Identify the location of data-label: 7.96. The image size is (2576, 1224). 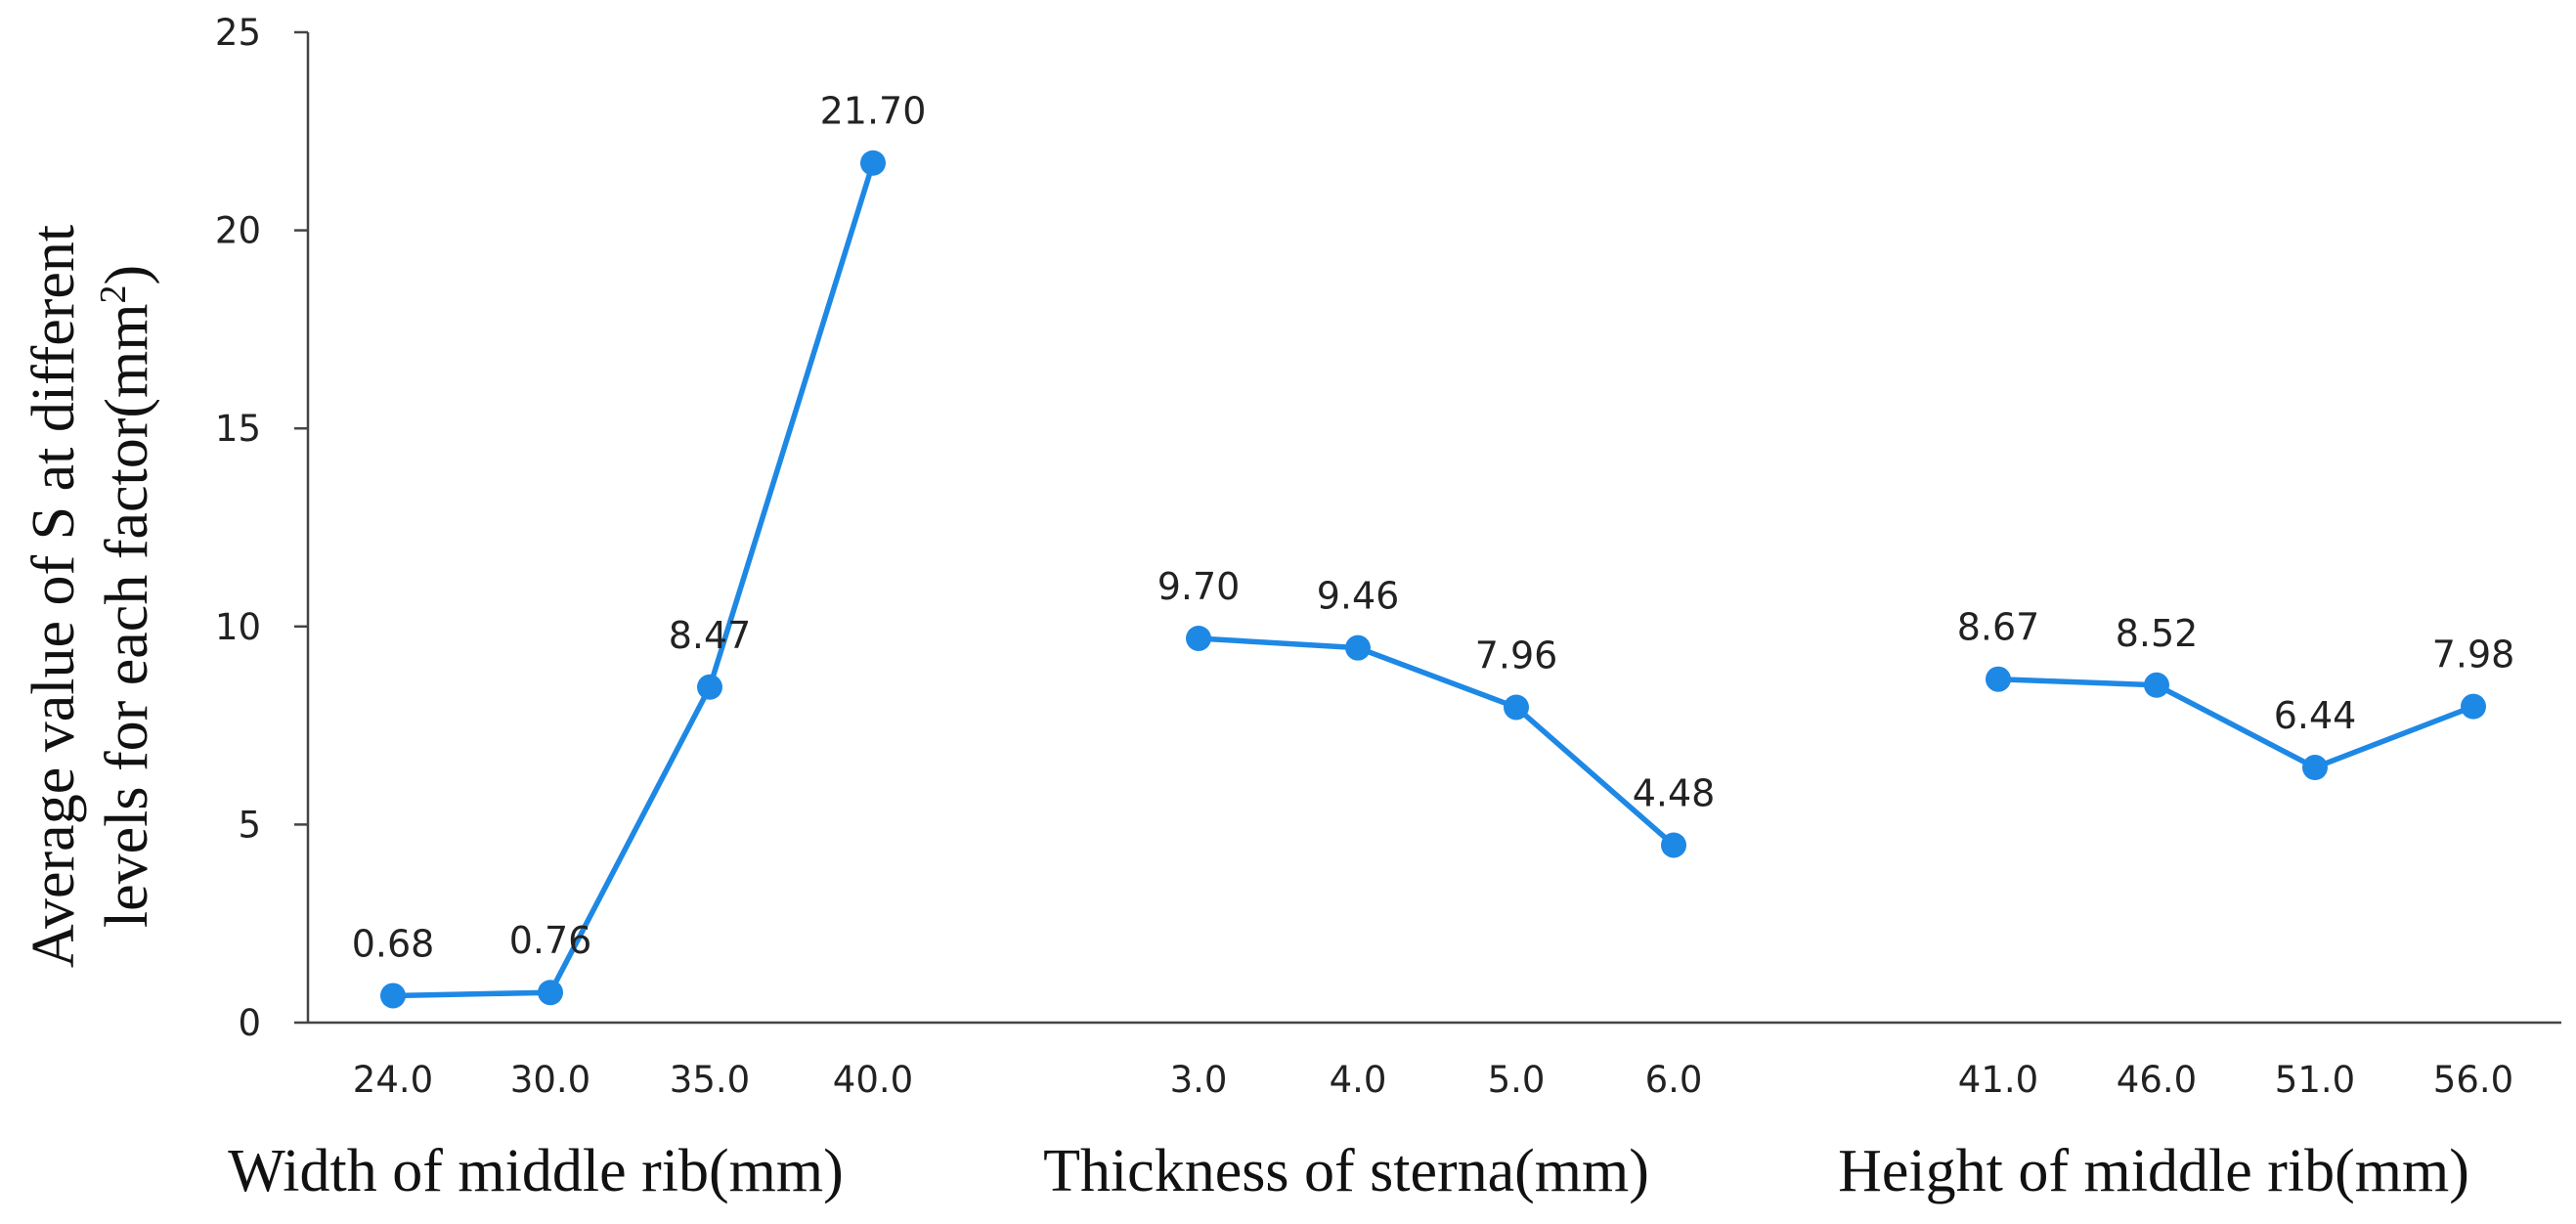
(1516, 655).